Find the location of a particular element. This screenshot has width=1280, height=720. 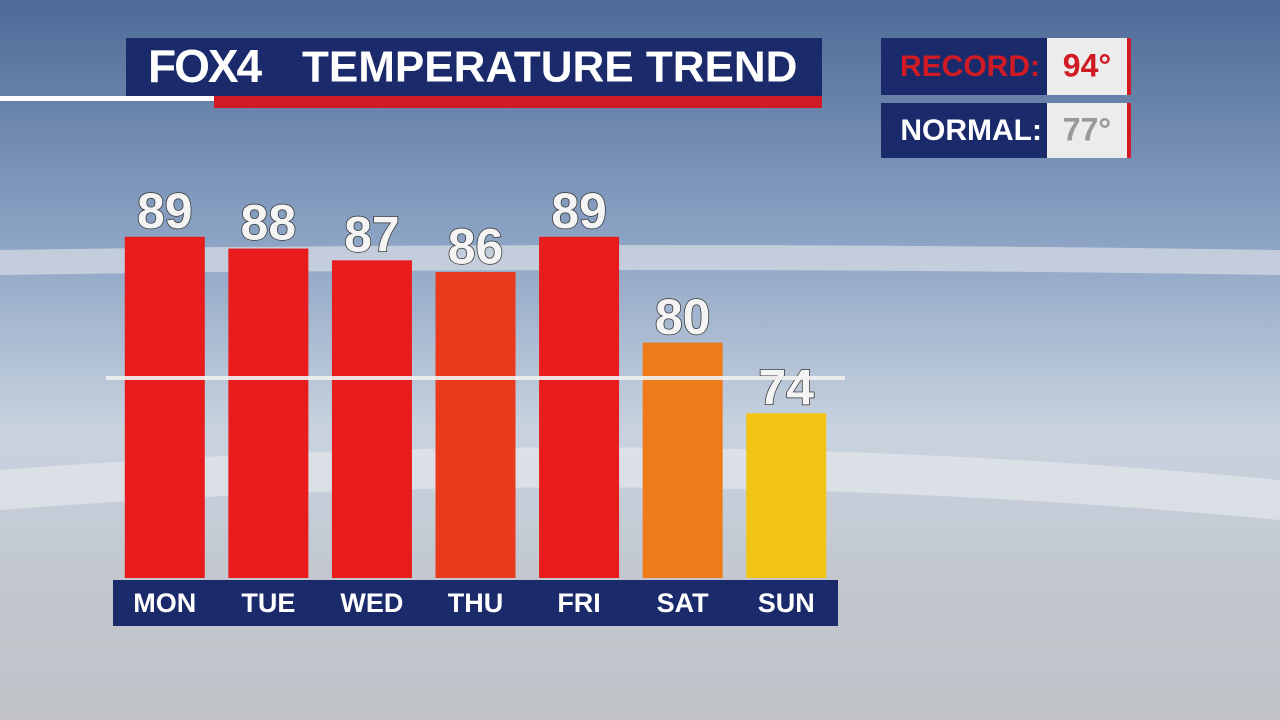

record-label: RECORD: is located at coordinates (970, 66).